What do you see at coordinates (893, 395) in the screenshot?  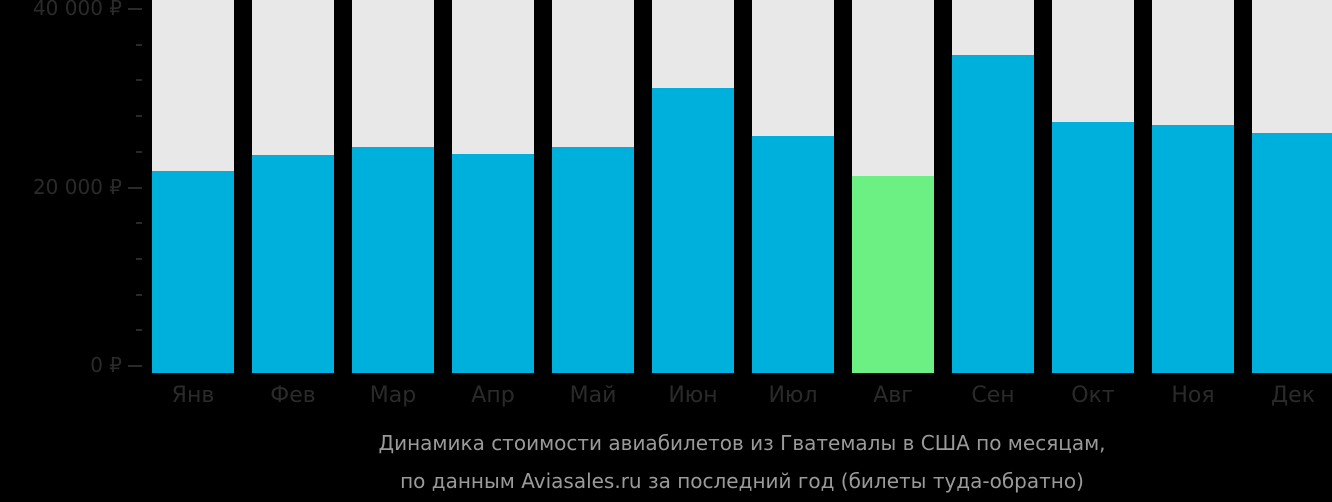 I see `x-tick-label: Авг` at bounding box center [893, 395].